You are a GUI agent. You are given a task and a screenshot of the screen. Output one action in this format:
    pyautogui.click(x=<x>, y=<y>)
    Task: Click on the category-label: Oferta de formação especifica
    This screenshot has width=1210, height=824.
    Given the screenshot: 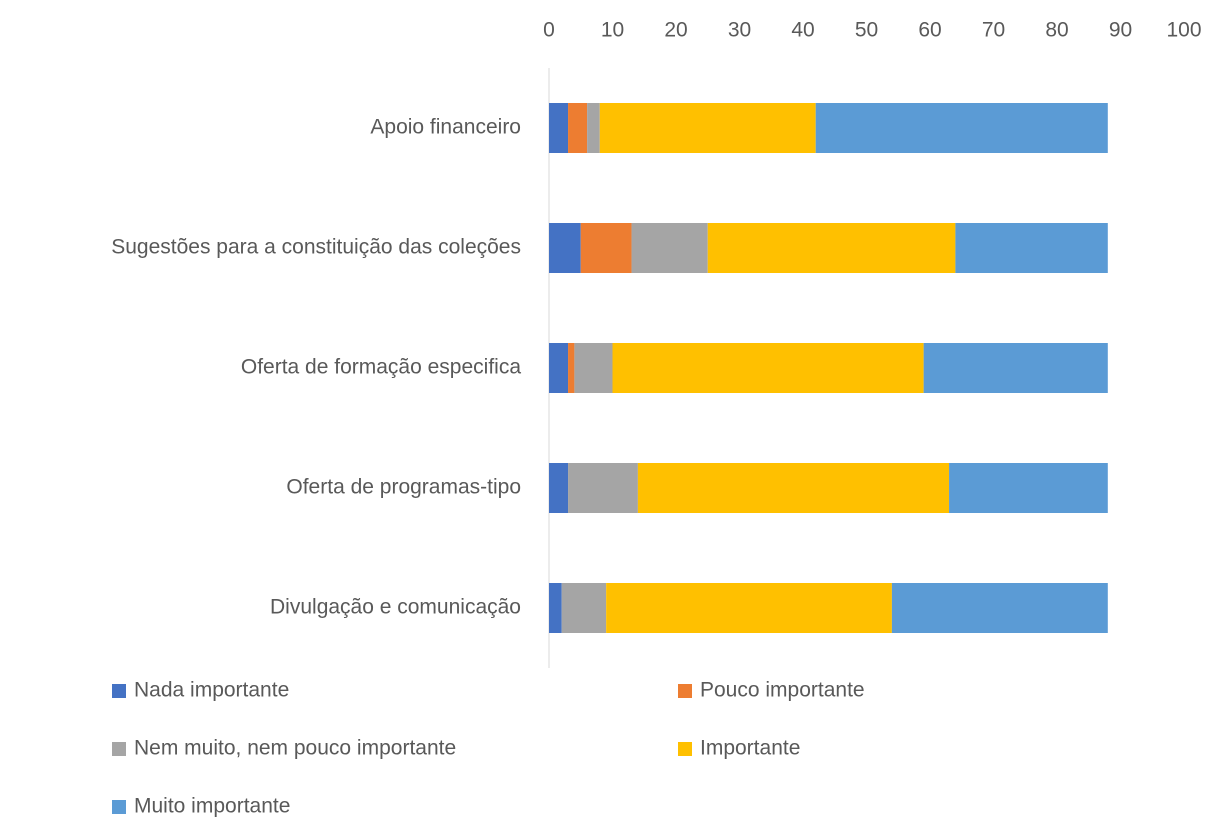 What is the action you would take?
    pyautogui.click(x=381, y=367)
    